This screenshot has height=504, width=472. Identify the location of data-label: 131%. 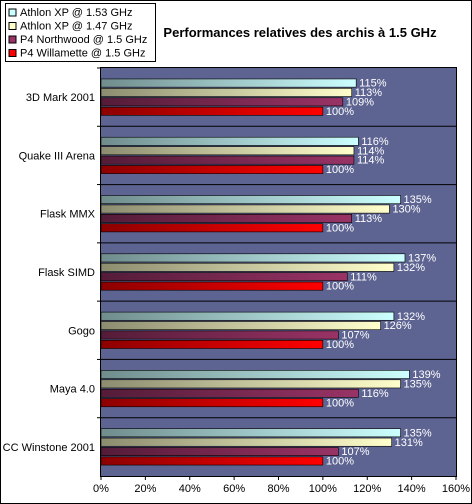
(409, 443).